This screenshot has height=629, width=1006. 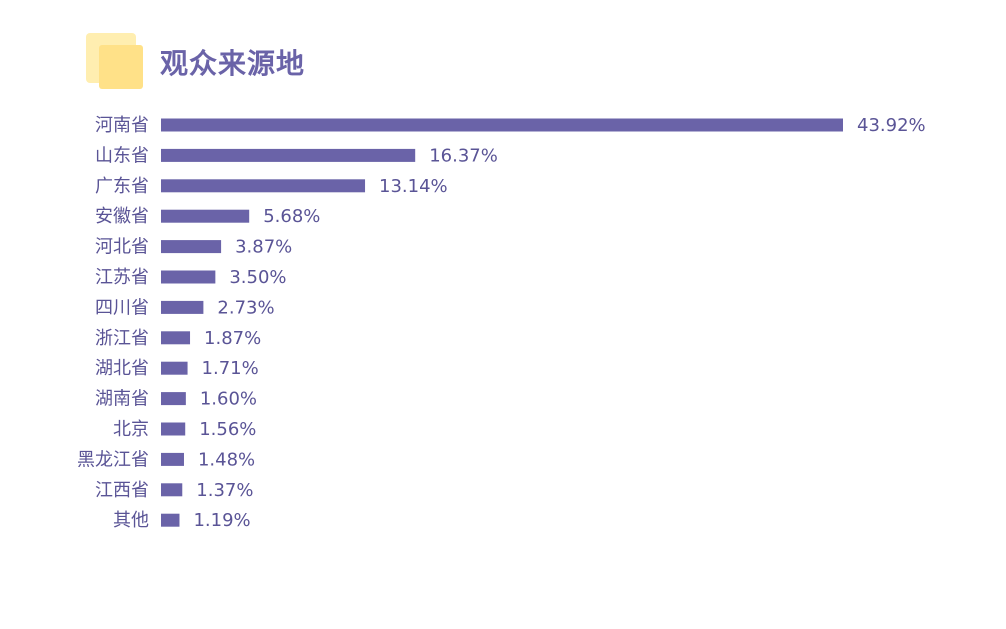 What do you see at coordinates (245, 307) in the screenshot?
I see `value-label: 2.73%` at bounding box center [245, 307].